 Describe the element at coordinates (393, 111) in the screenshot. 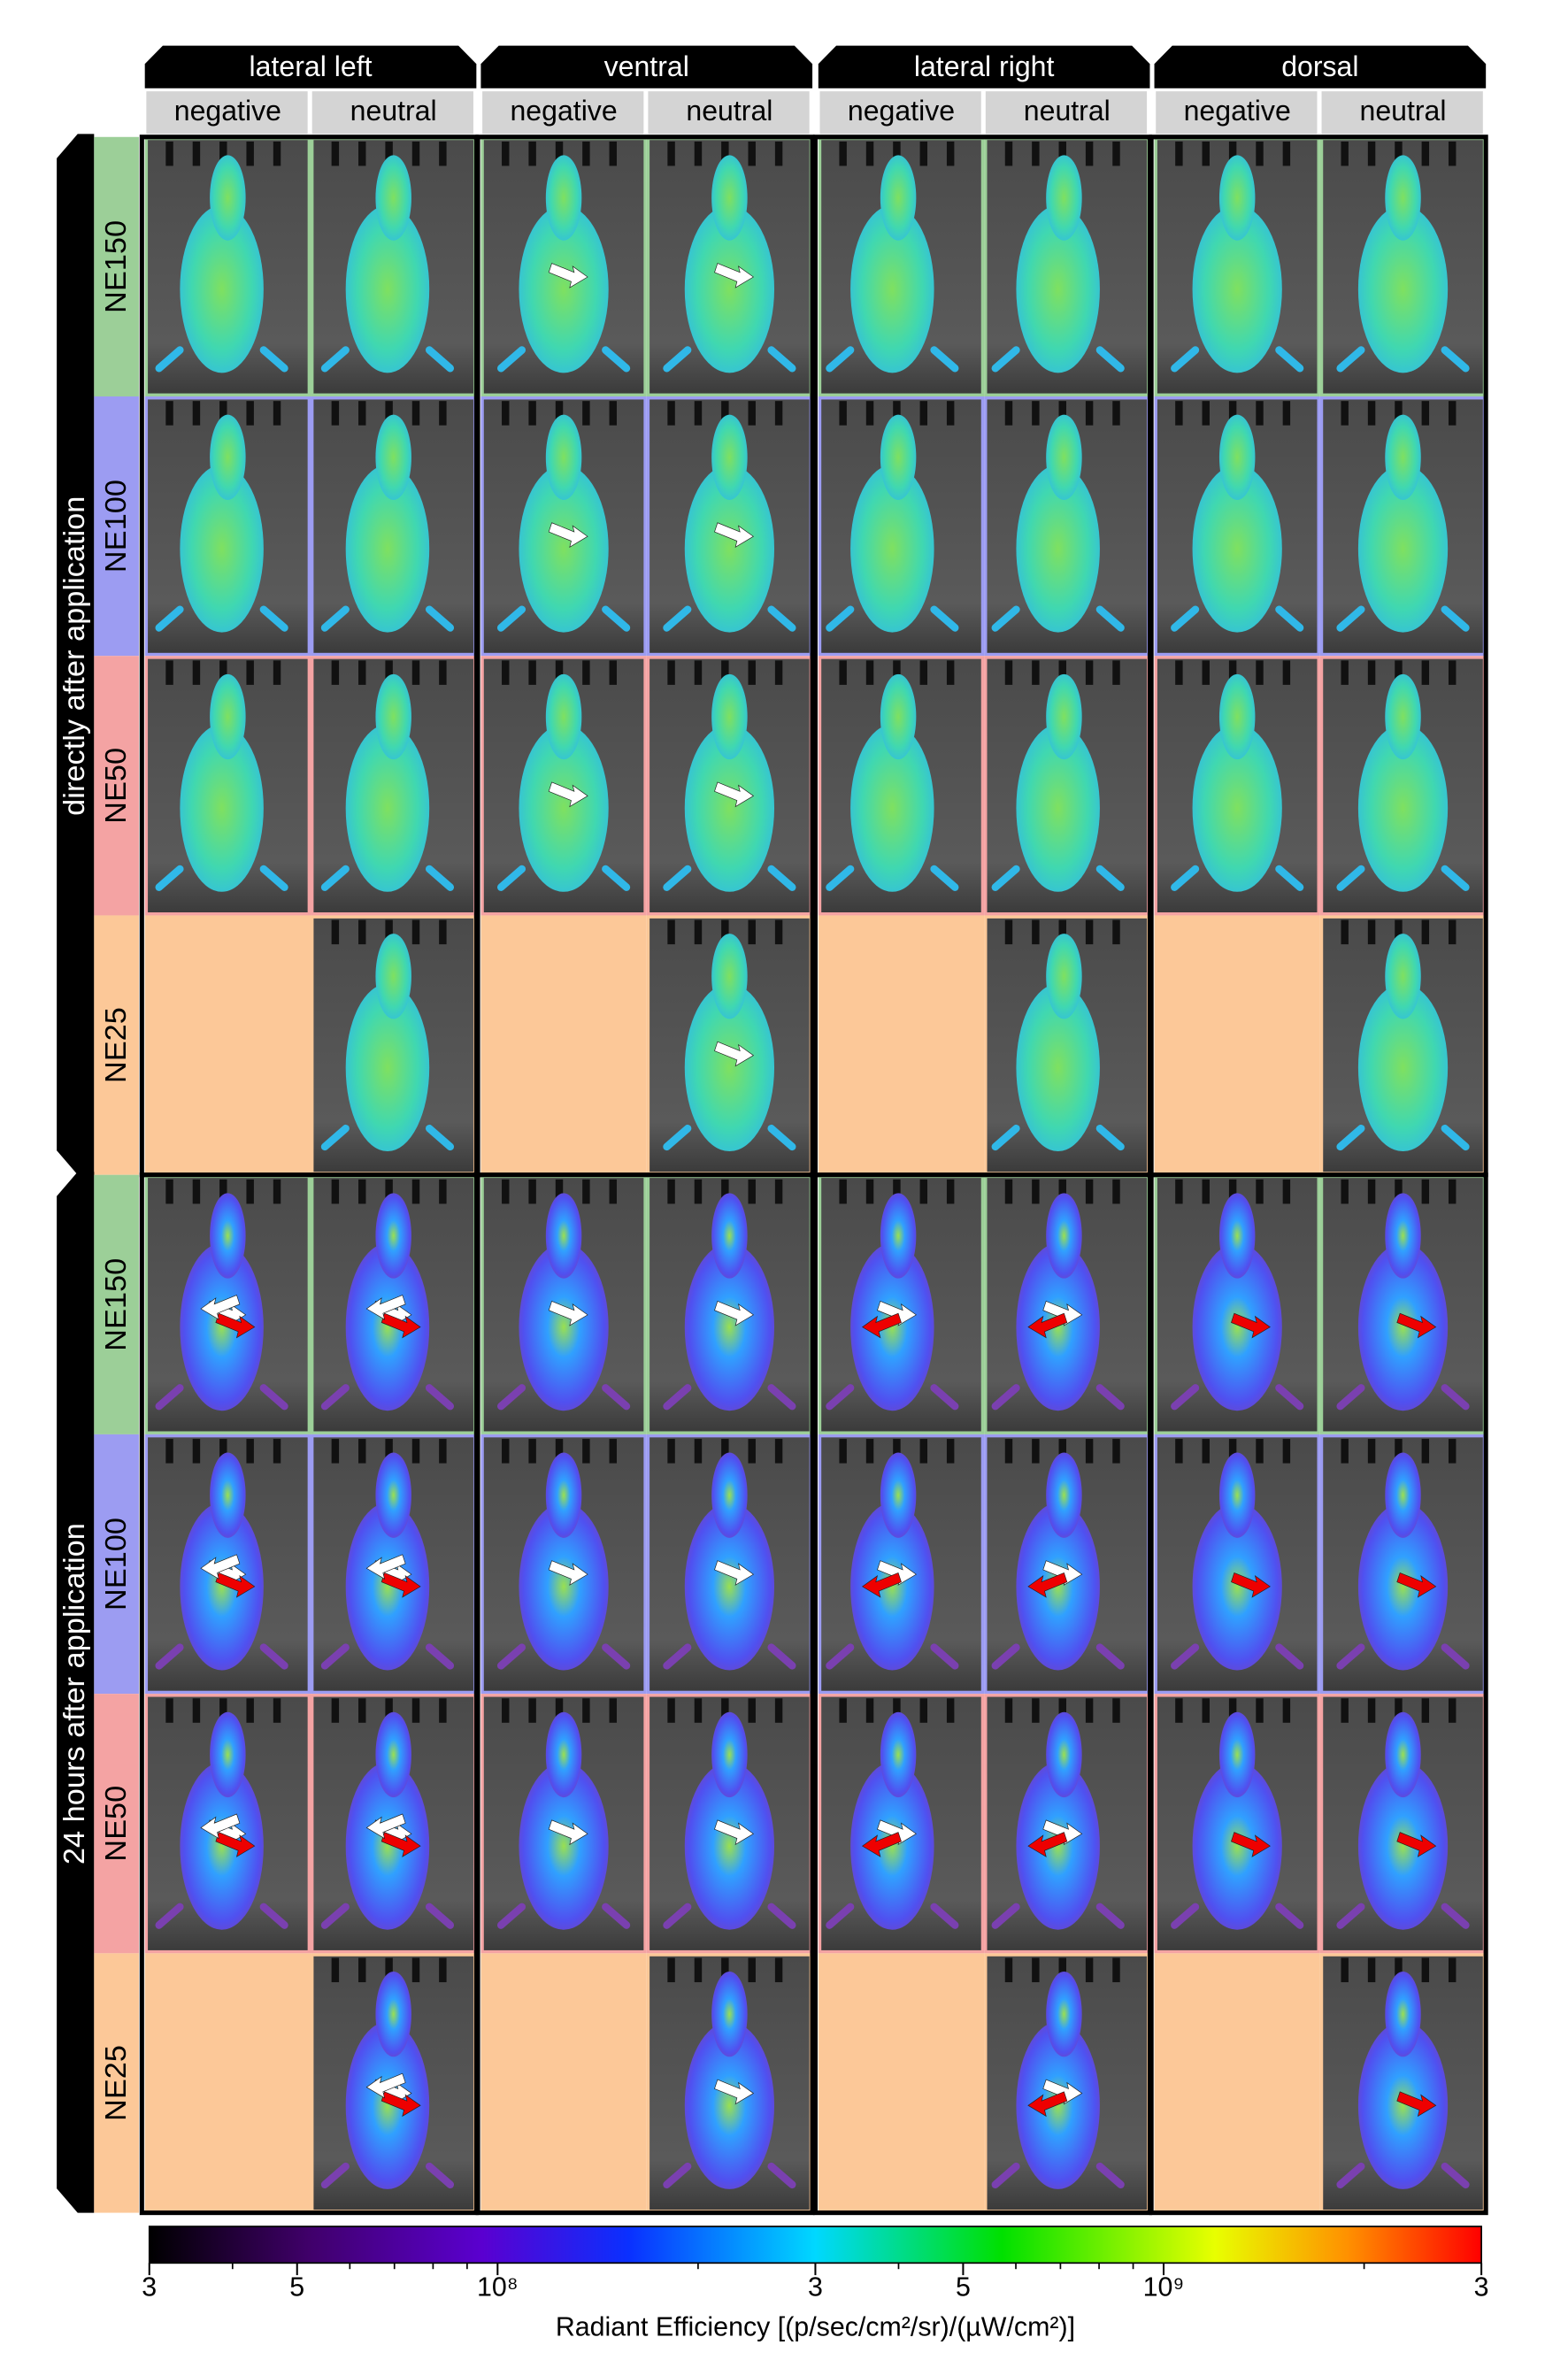

I see `group-label: neutral` at that location.